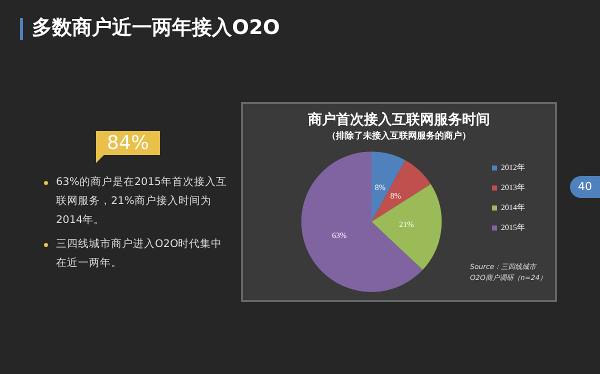 This screenshot has height=374, width=600. I want to click on text: 84%, so click(128, 143).